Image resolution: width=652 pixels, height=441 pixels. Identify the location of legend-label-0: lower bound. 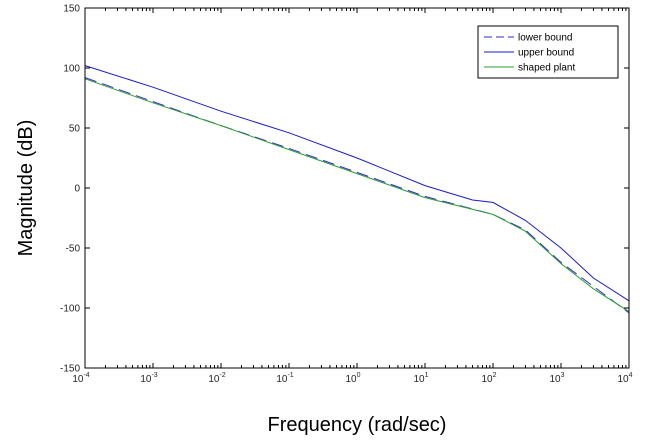
(545, 38).